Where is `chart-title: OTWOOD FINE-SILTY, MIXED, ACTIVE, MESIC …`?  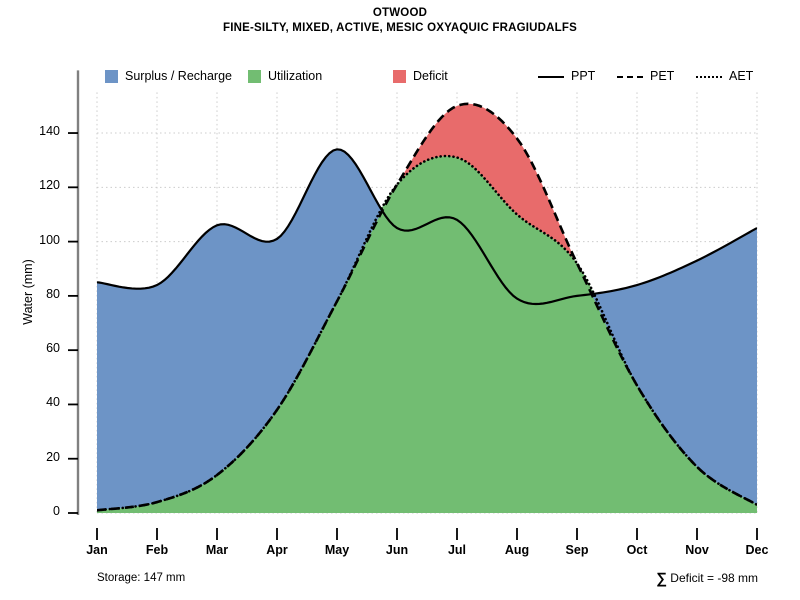
chart-title: OTWOOD FINE-SILTY, MIXED, ACTIVE, MESIC … is located at coordinates (400, 21).